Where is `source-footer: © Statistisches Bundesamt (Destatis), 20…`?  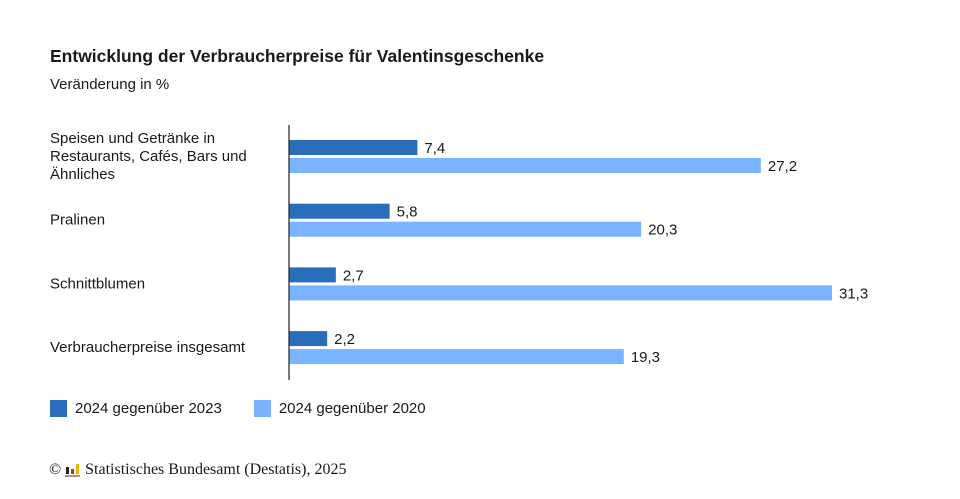
source-footer: © Statistisches Bundesamt (Destatis), 20… is located at coordinates (197, 470).